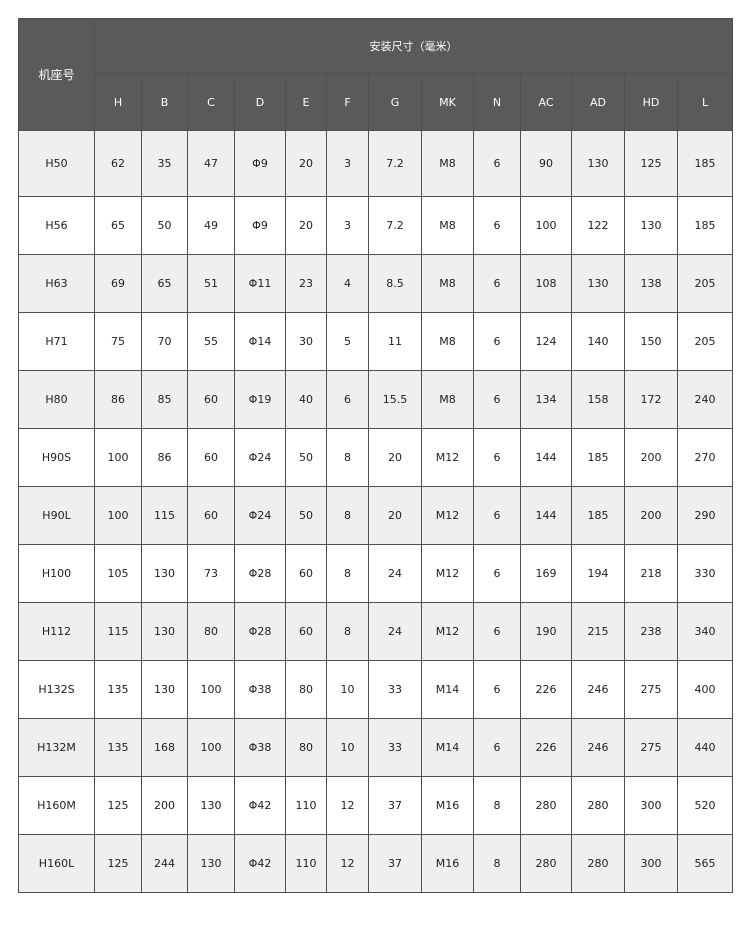 The image size is (750, 928). Describe the element at coordinates (164, 102) in the screenshot. I see `column-header-b: B` at that location.